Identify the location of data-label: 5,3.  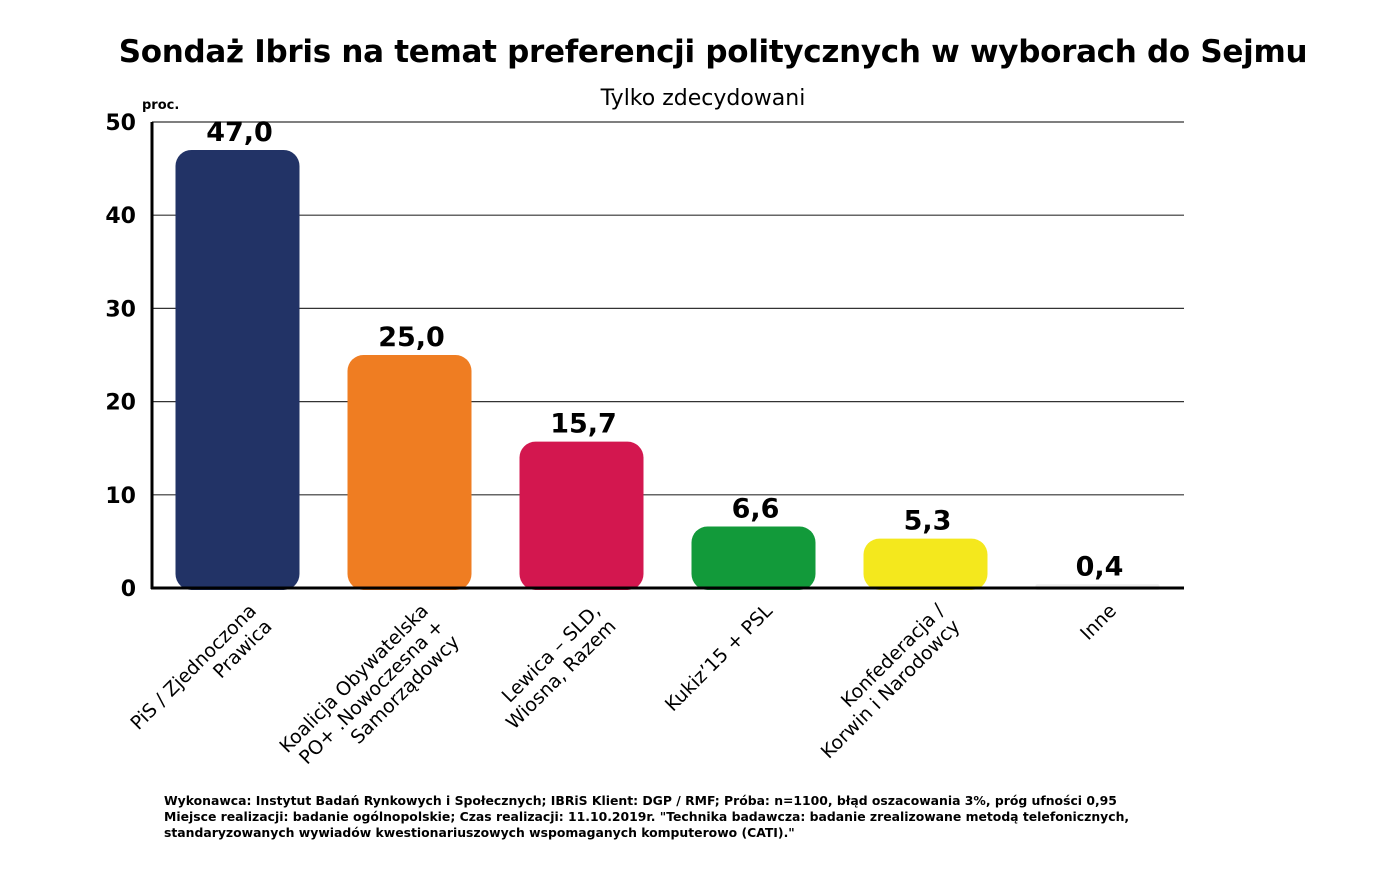
(928, 521).